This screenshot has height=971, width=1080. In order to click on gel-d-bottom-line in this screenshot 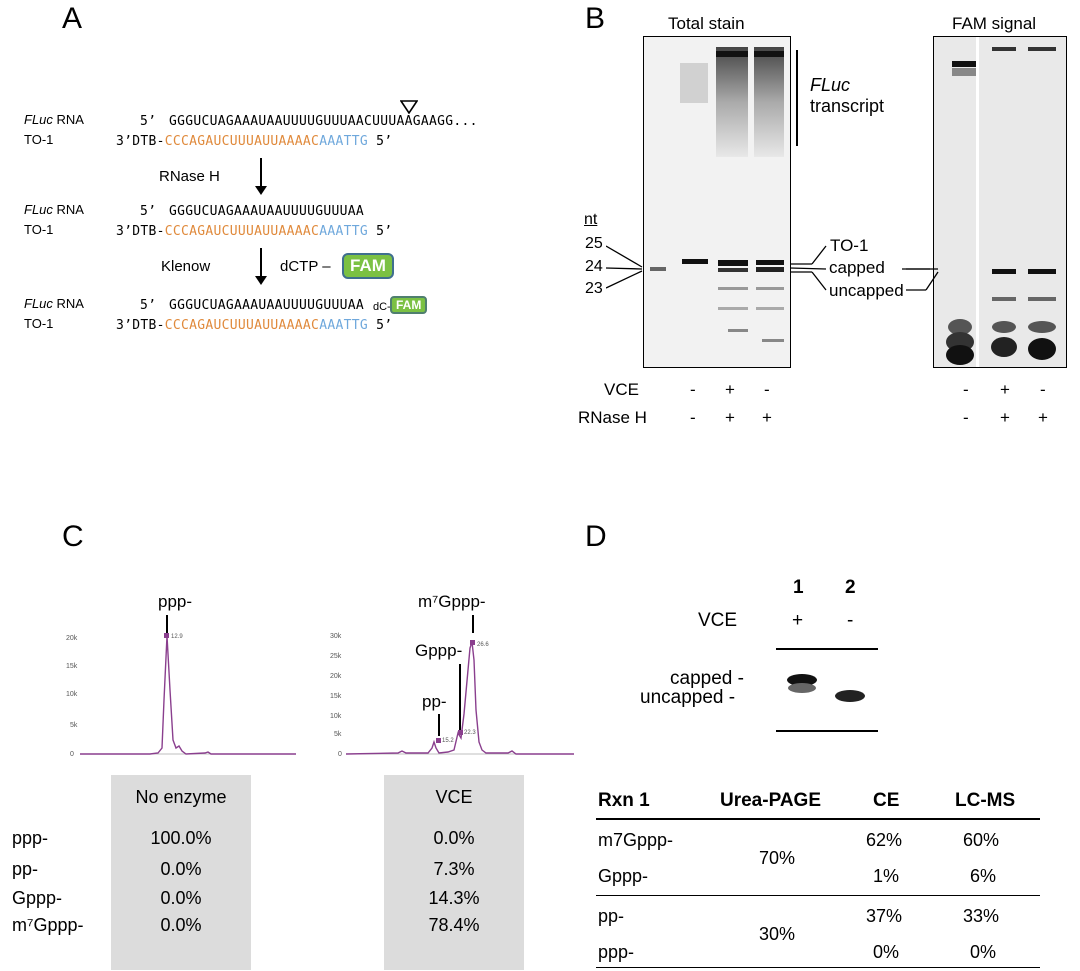, I will do `click(827, 731)`.